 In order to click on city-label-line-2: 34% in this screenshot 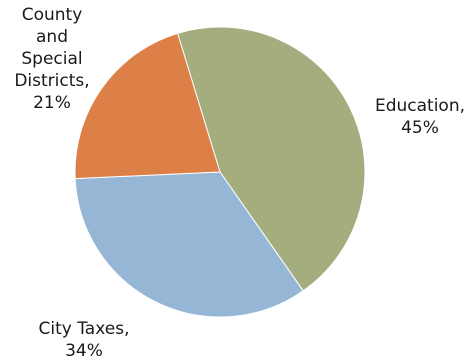, I will do `click(84, 351)`.